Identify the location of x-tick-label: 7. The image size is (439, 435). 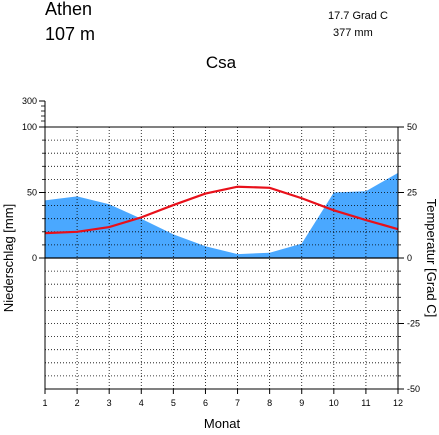
(237, 403).